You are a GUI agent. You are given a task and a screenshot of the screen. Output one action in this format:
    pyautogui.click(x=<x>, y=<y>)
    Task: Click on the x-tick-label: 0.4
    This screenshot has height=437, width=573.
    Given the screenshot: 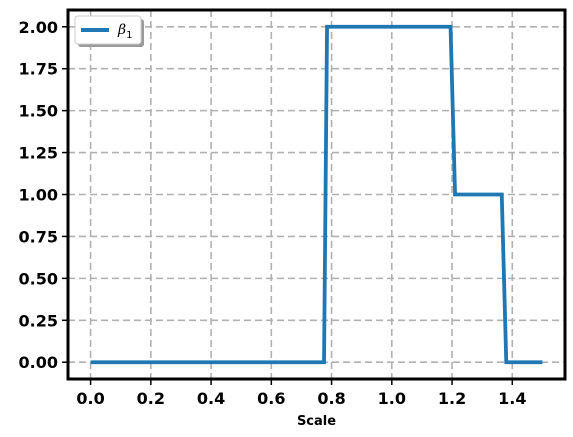 What is the action you would take?
    pyautogui.click(x=211, y=398)
    